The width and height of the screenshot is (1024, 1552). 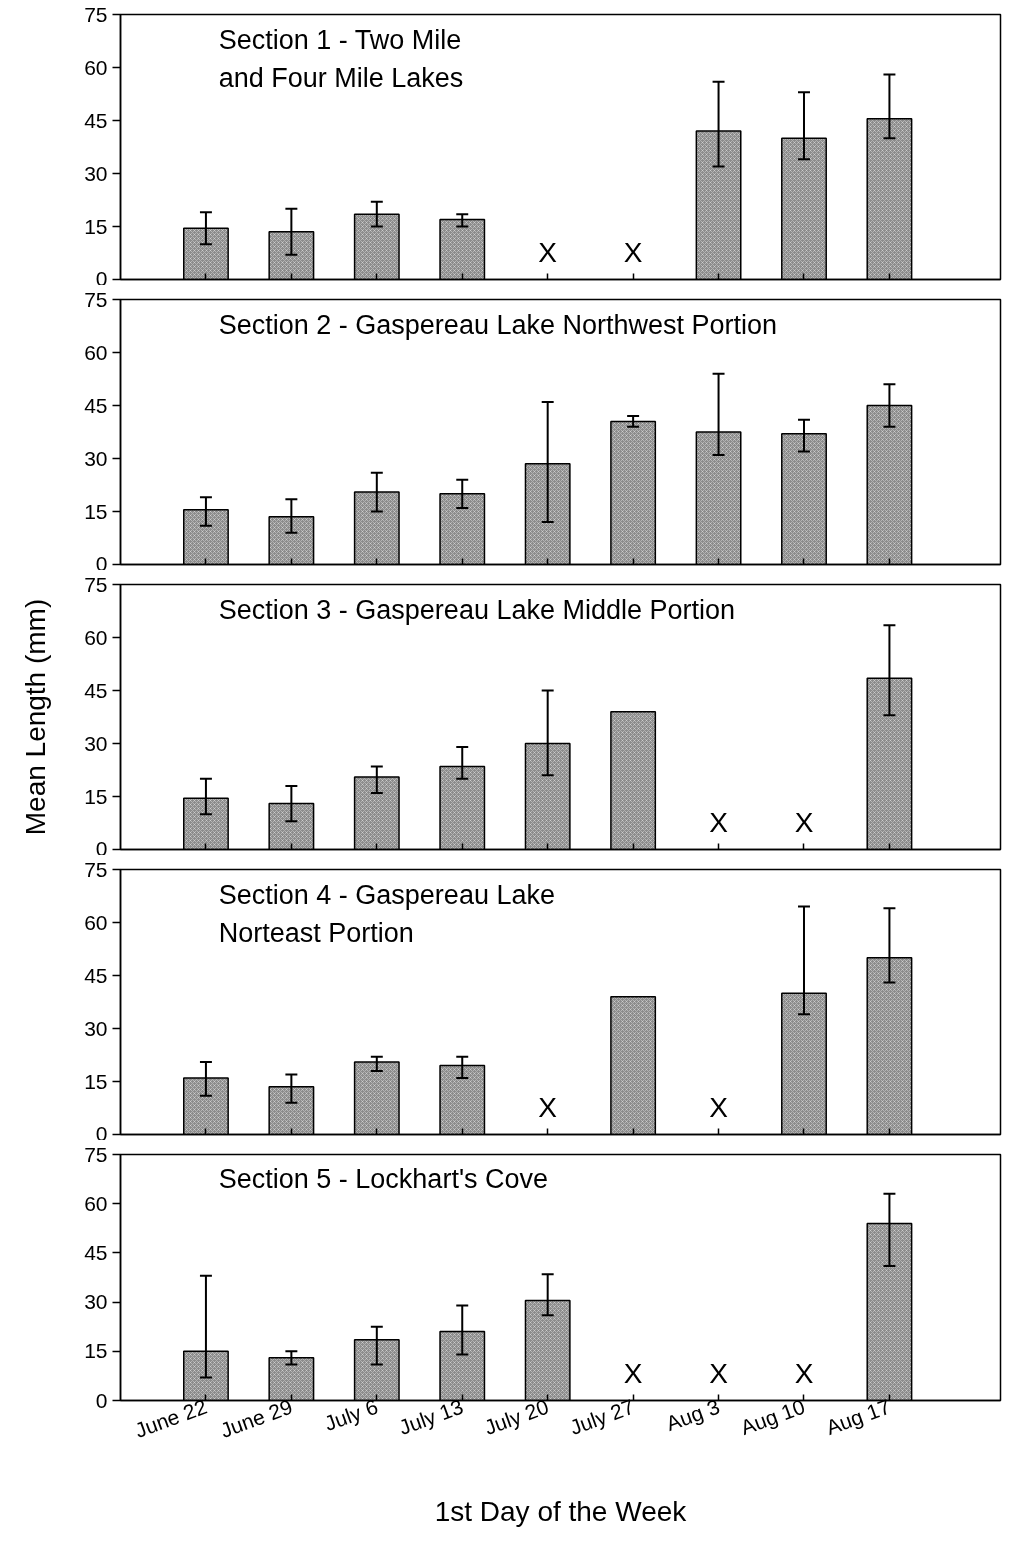 What do you see at coordinates (431, 1417) in the screenshot?
I see `x-tick-label: July 13` at bounding box center [431, 1417].